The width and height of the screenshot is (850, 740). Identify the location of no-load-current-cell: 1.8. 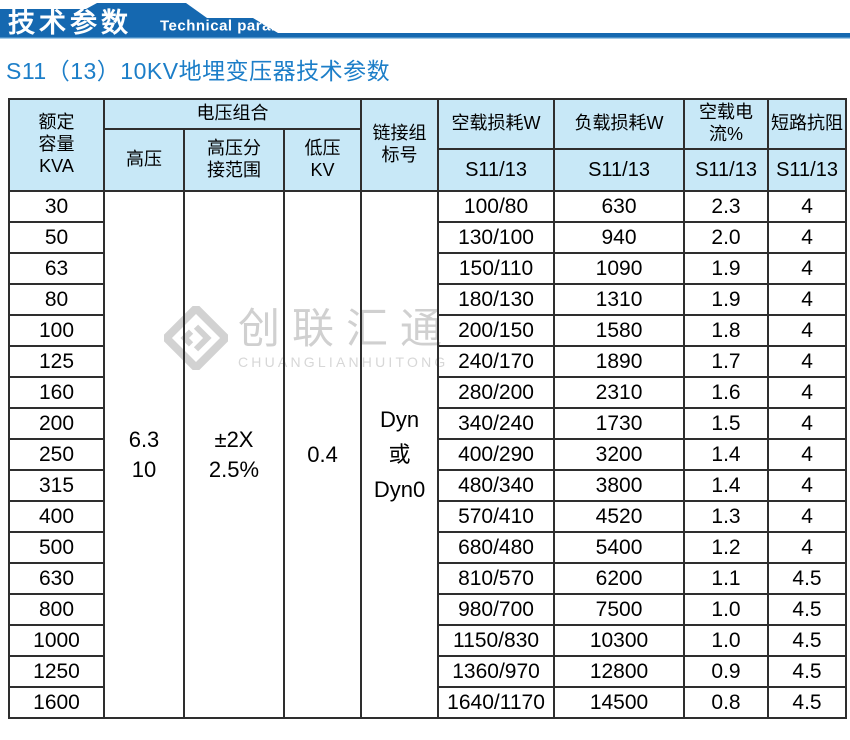
(726, 330).